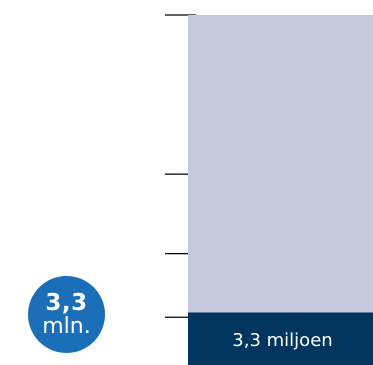 The width and height of the screenshot is (373, 365). What do you see at coordinates (66, 302) in the screenshot?
I see `badge-value: 3,3` at bounding box center [66, 302].